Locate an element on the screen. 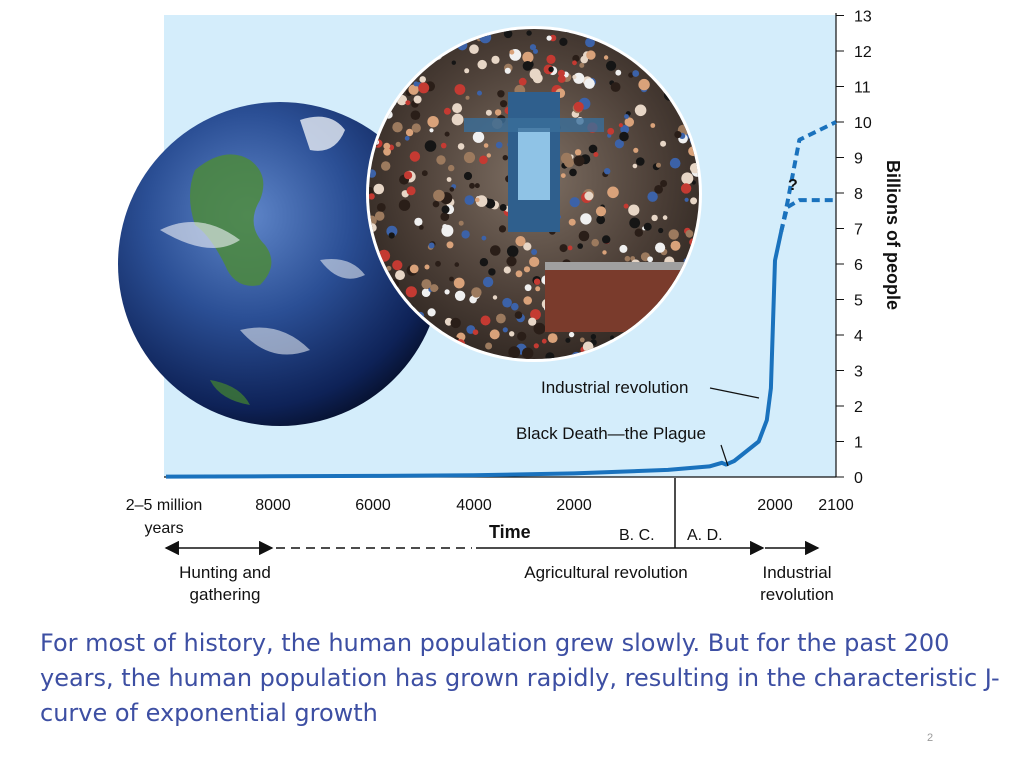  crowd-photo is located at coordinates (534, 194).